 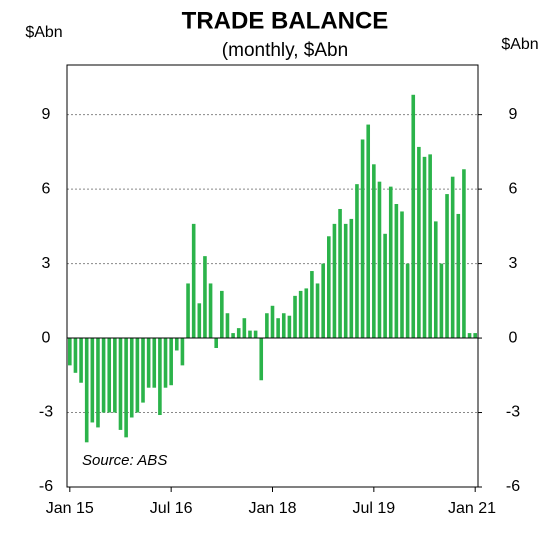 I want to click on y2-tick-label: 0, so click(x=513, y=337).